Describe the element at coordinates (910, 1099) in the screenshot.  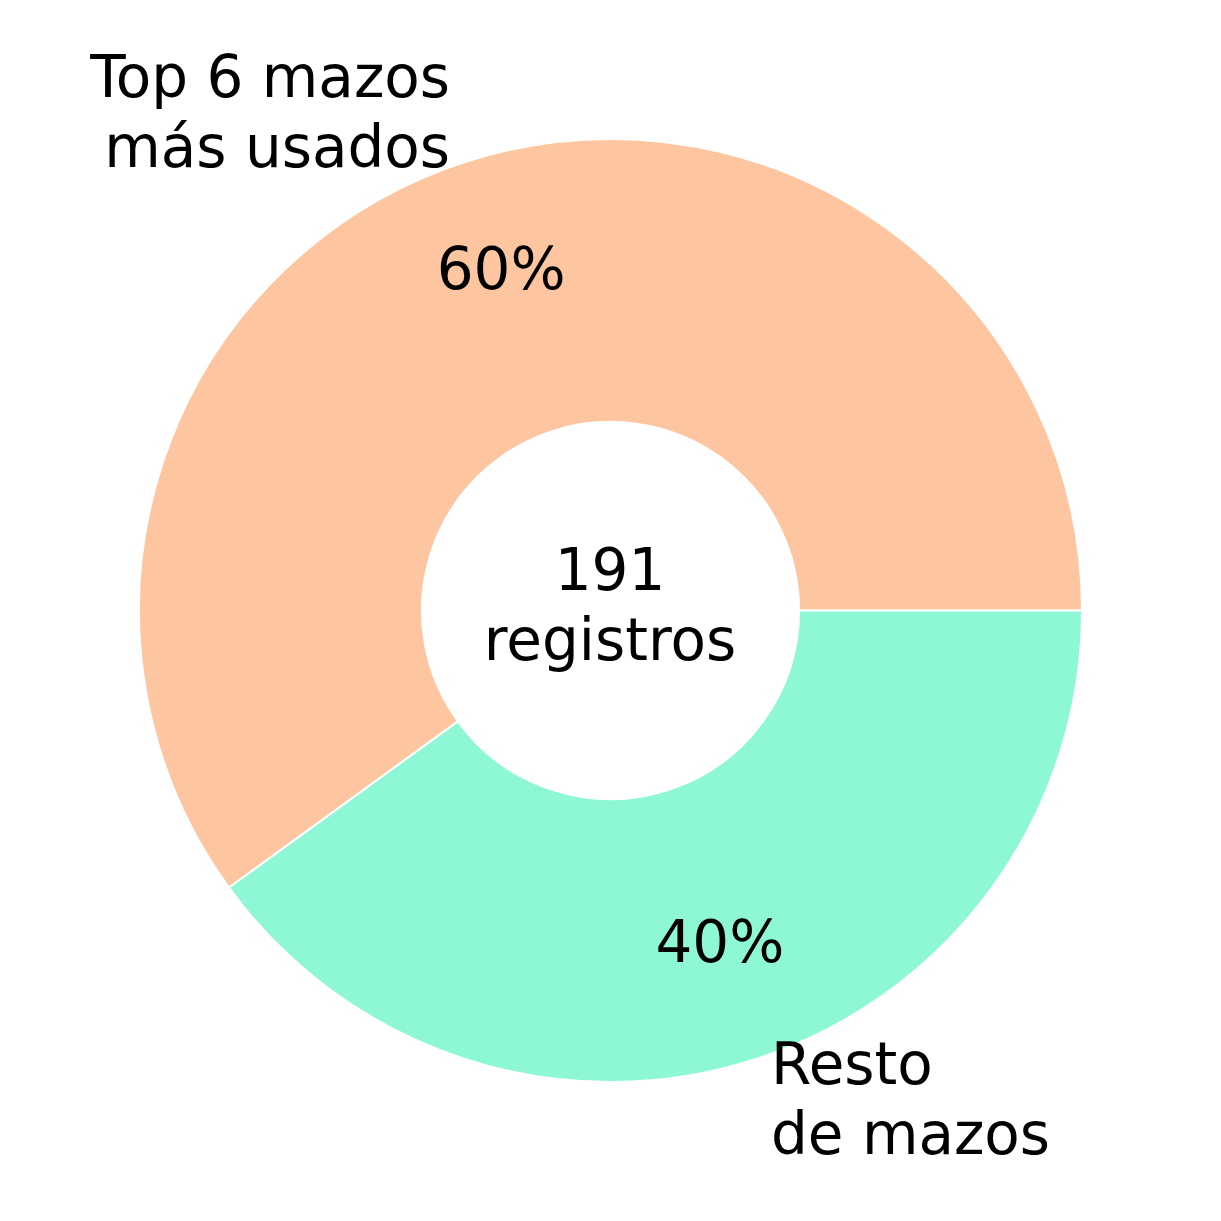
I see `slice-label: Resto de mazos` at that location.